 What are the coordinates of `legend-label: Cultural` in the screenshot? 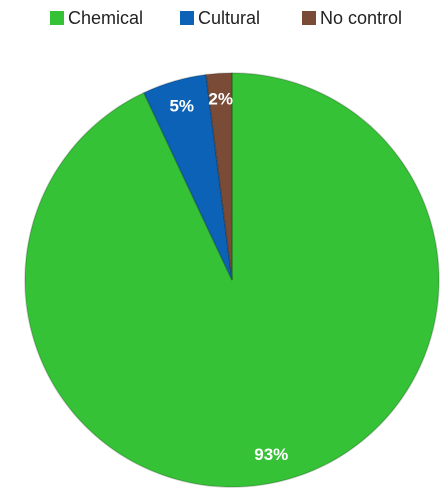 It's located at (229, 18).